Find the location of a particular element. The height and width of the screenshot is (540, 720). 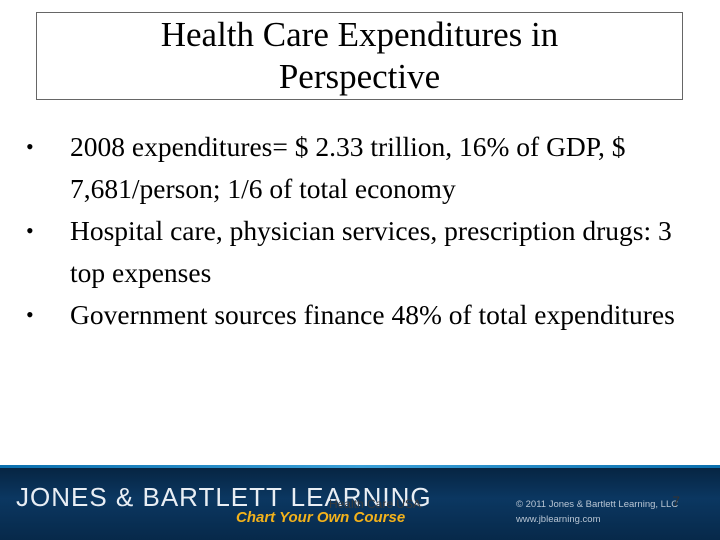

slide-title-box: Health Care Expenditures in Perspective is located at coordinates (359, 56).